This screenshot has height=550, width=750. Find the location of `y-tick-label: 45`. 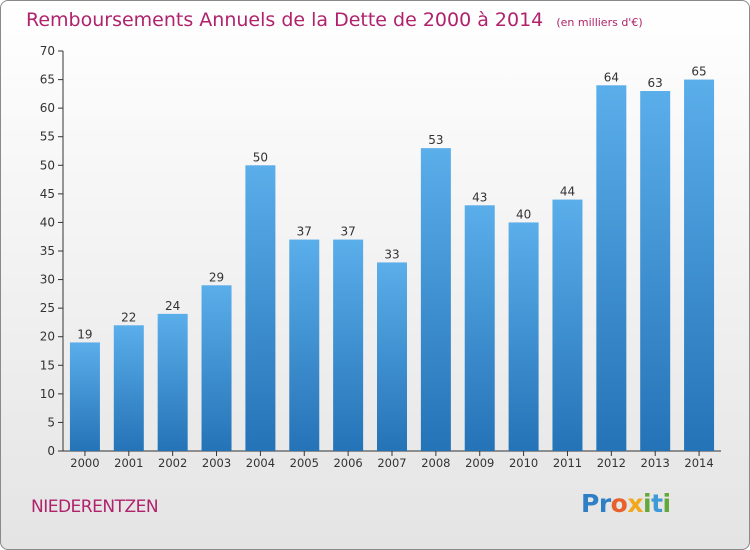

y-tick-label: 45 is located at coordinates (47, 194).